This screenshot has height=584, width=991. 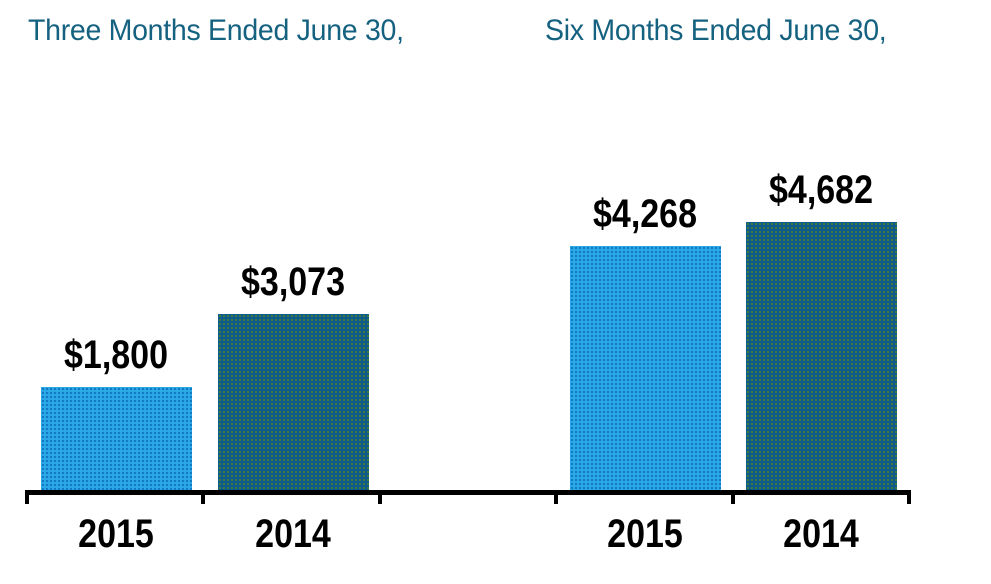 What do you see at coordinates (821, 534) in the screenshot?
I see `x-tick-label-six-months-2014: 2014` at bounding box center [821, 534].